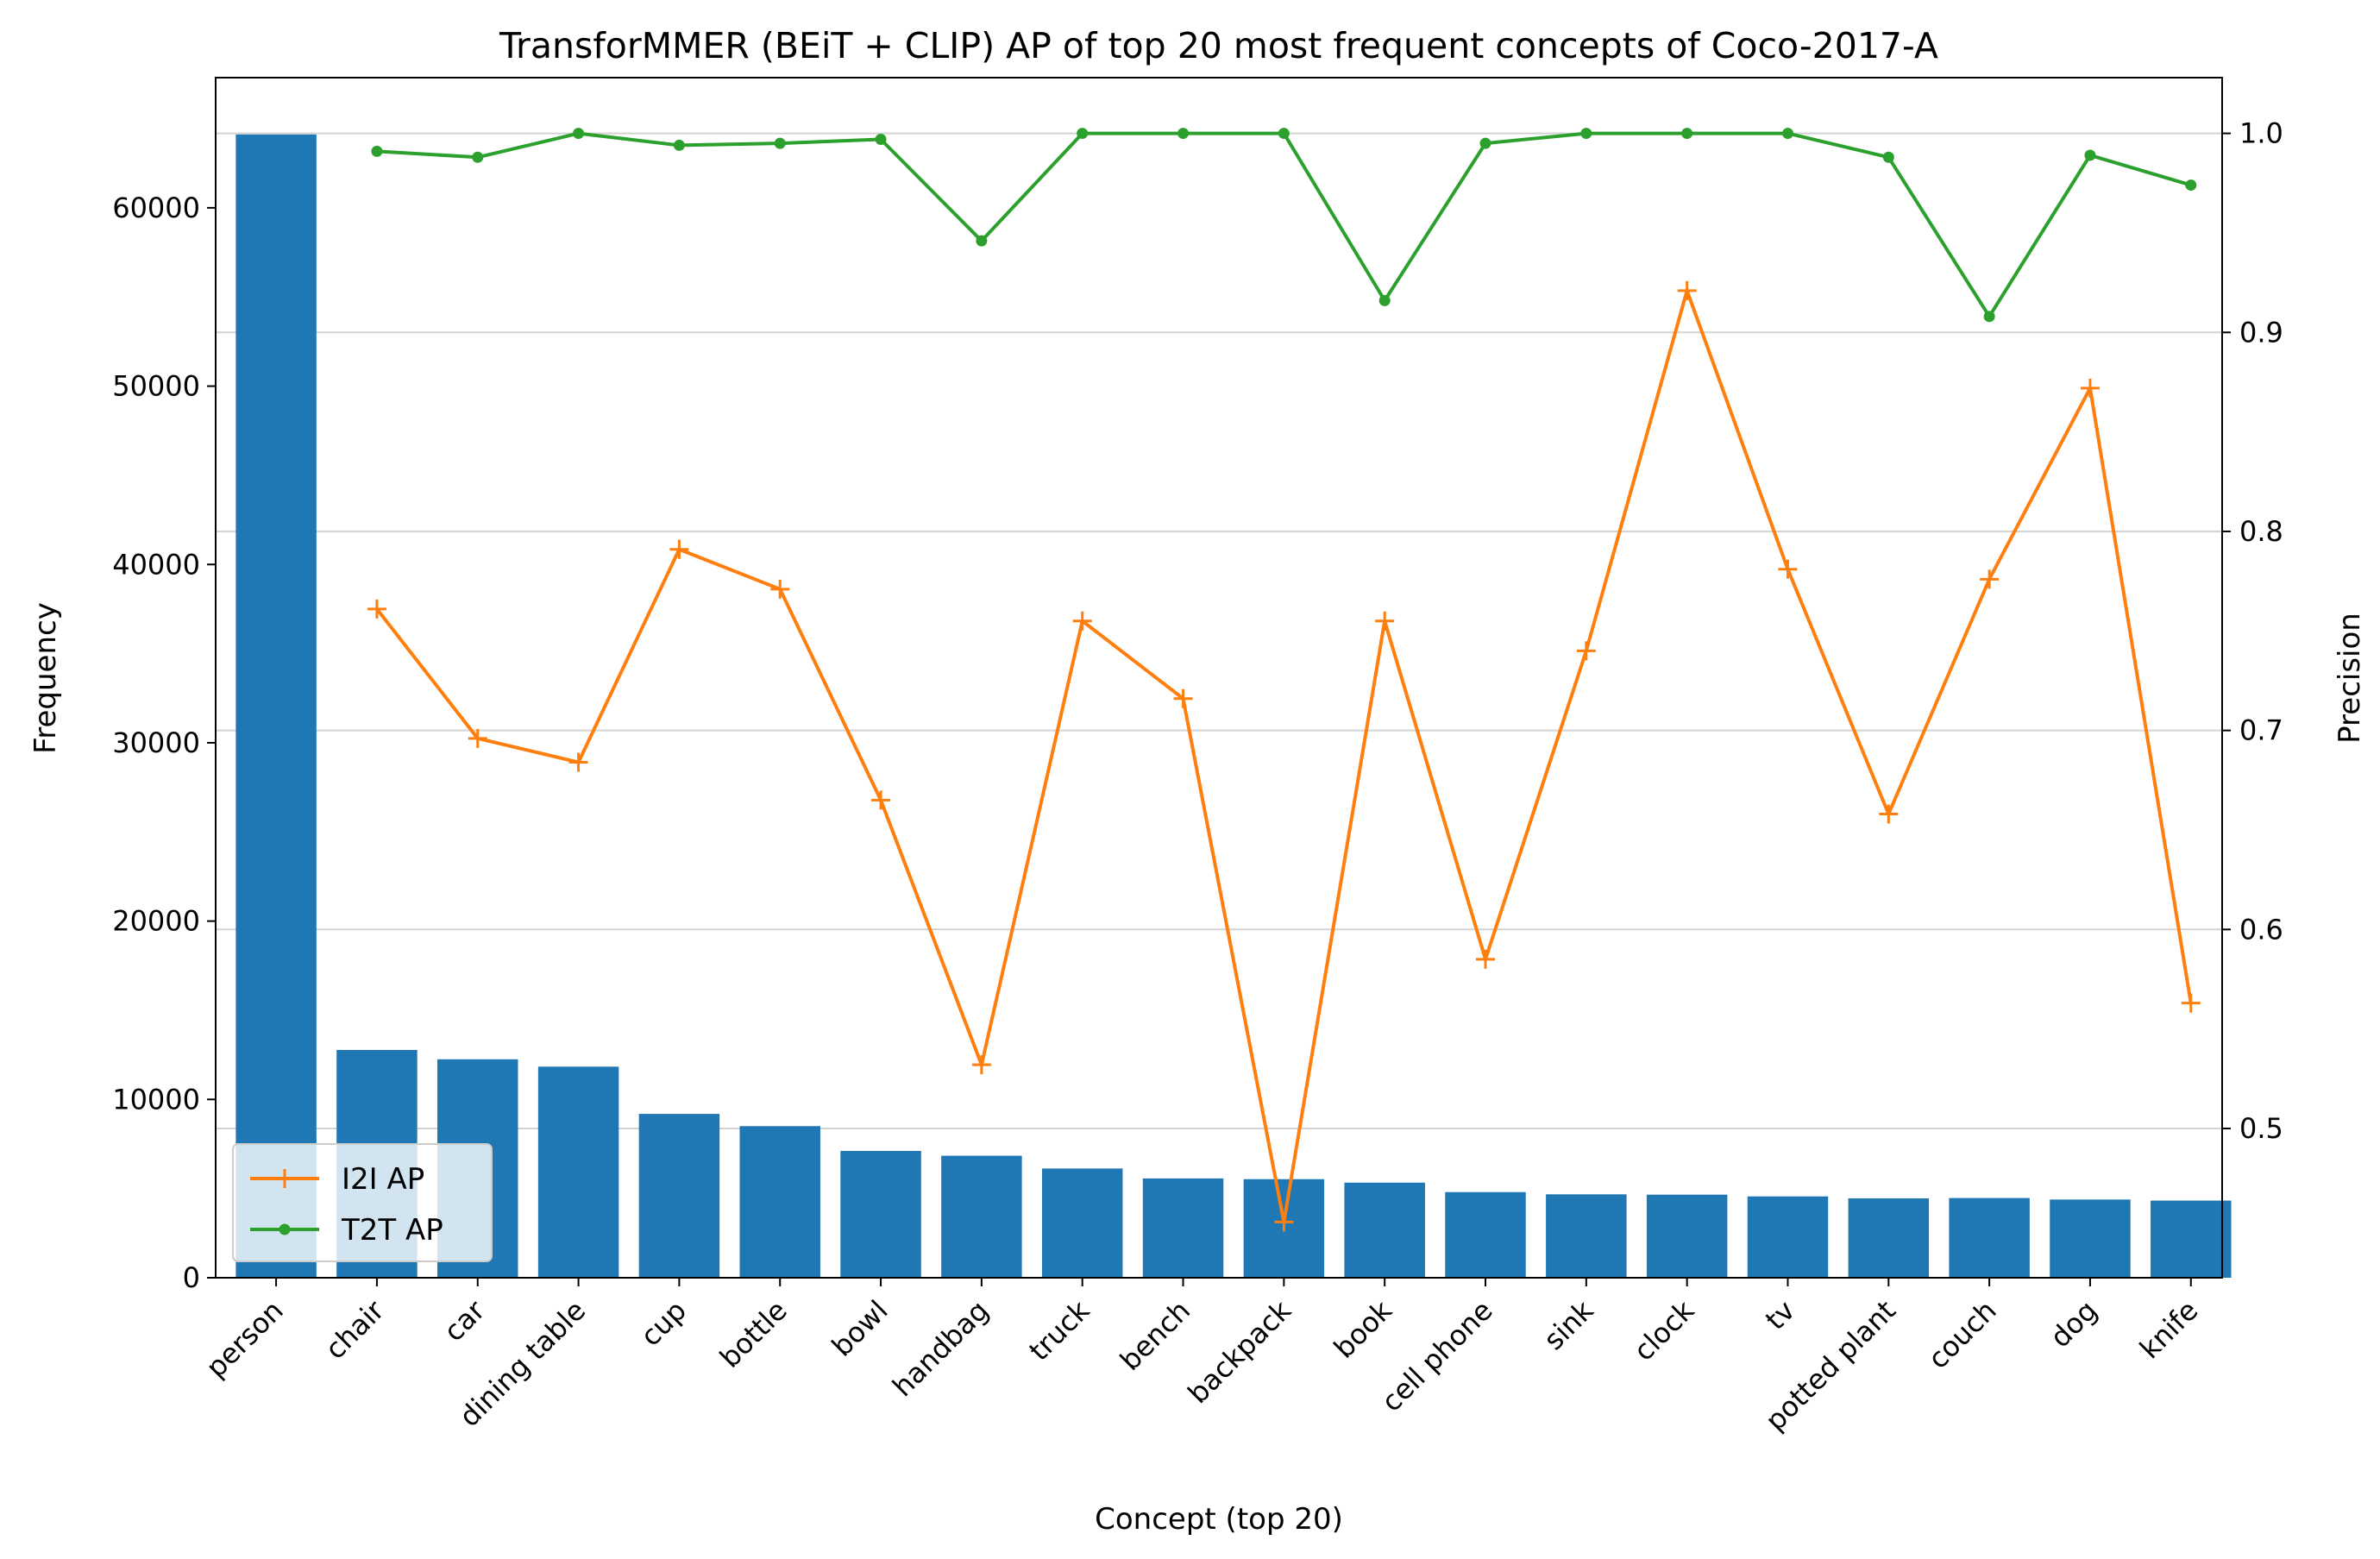  What do you see at coordinates (191, 1277) in the screenshot?
I see `y-tick-label-left: 0` at bounding box center [191, 1277].